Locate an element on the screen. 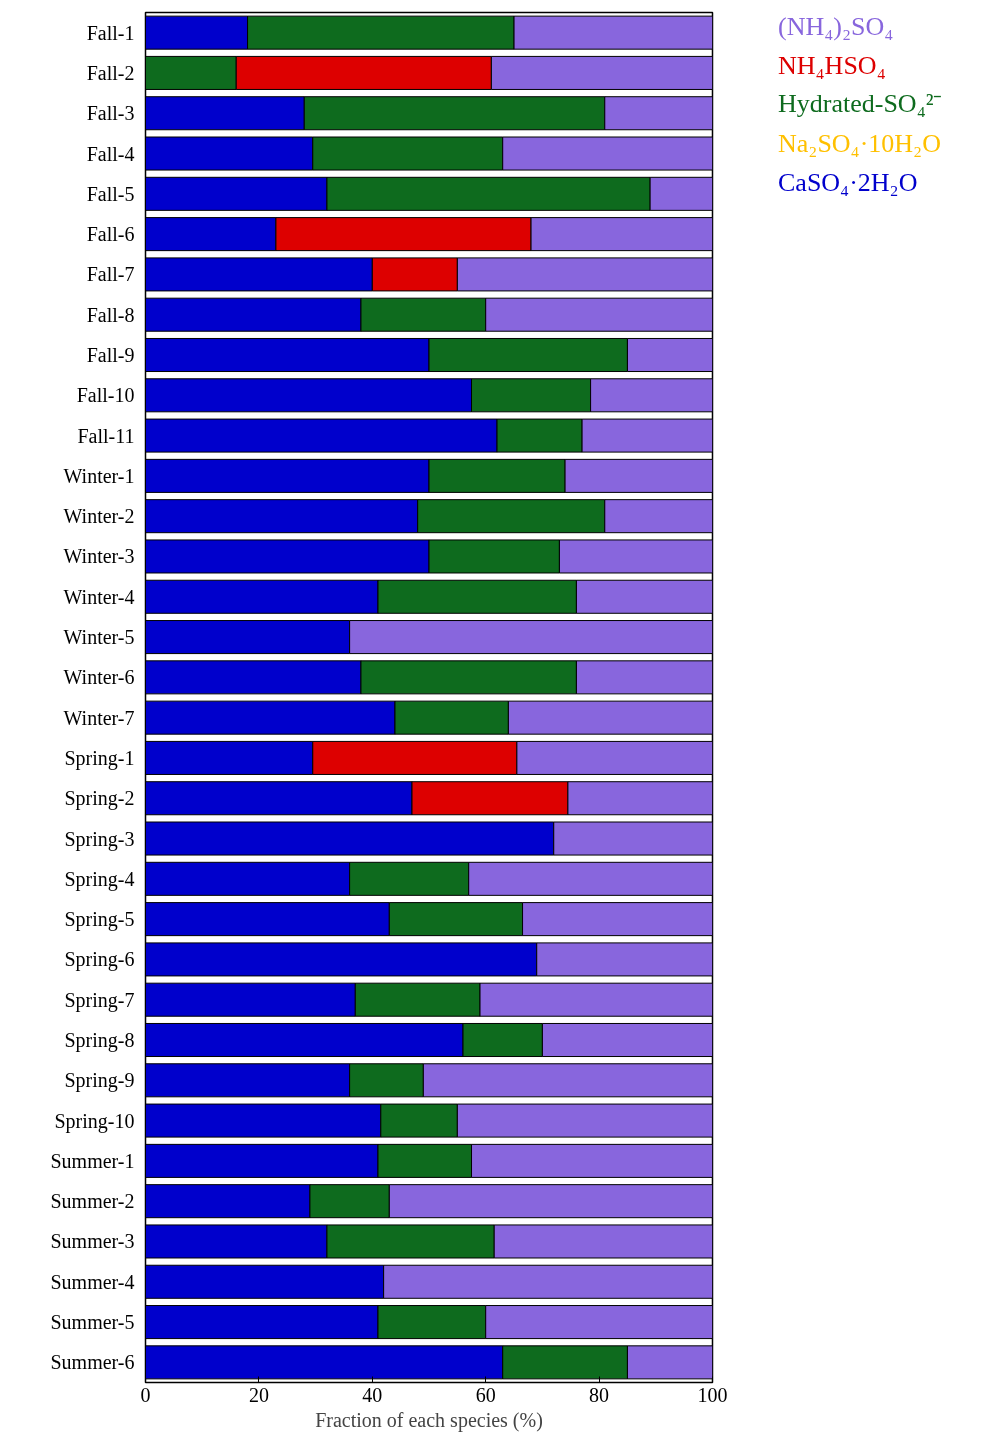 The image size is (995, 1448). x-tick-label: 20 is located at coordinates (258, 1394).